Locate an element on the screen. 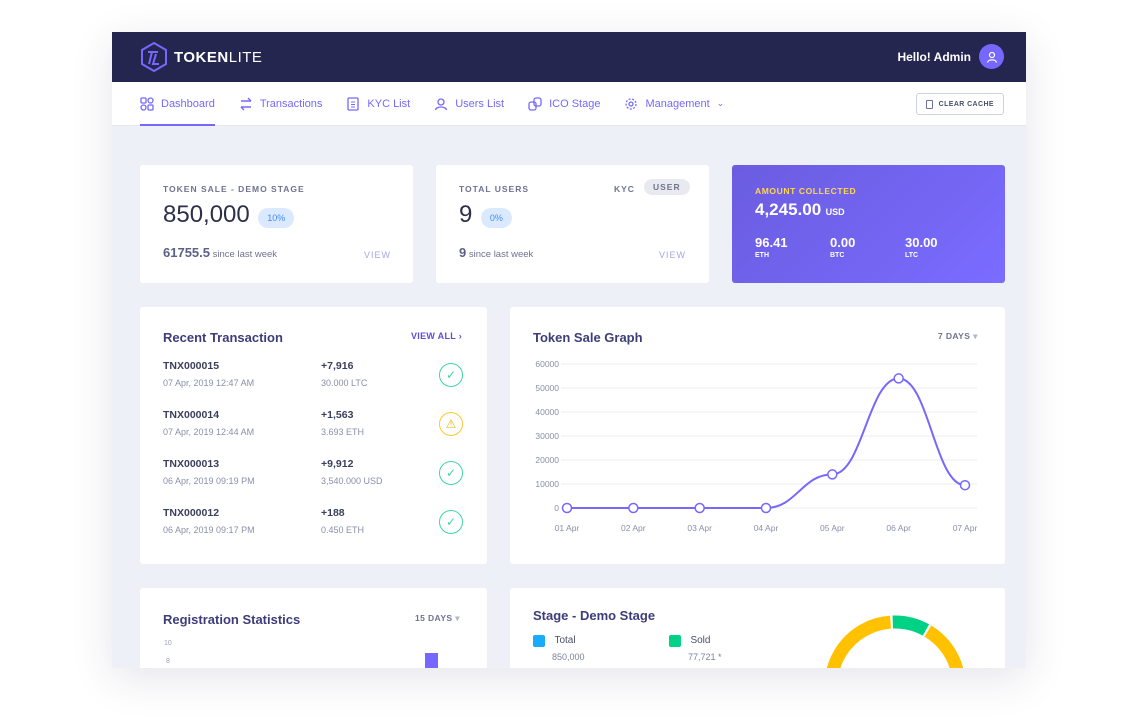 The image size is (1140, 726). registration-range-dropdown: 15 DAYS is located at coordinates (437, 618).